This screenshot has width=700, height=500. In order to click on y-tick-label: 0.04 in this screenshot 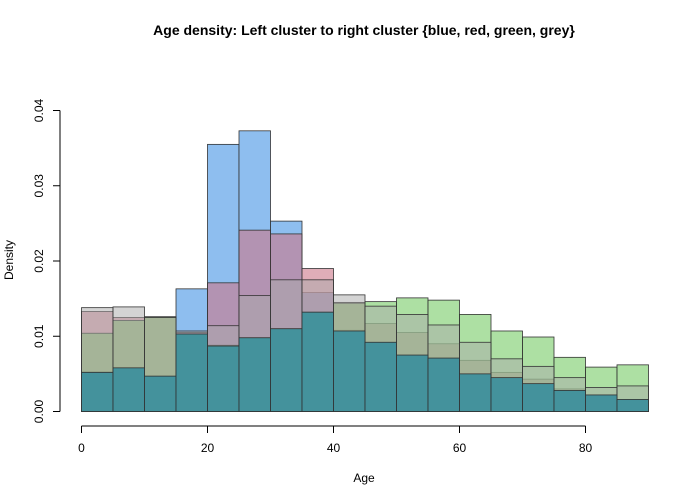, I will do `click(39, 110)`.